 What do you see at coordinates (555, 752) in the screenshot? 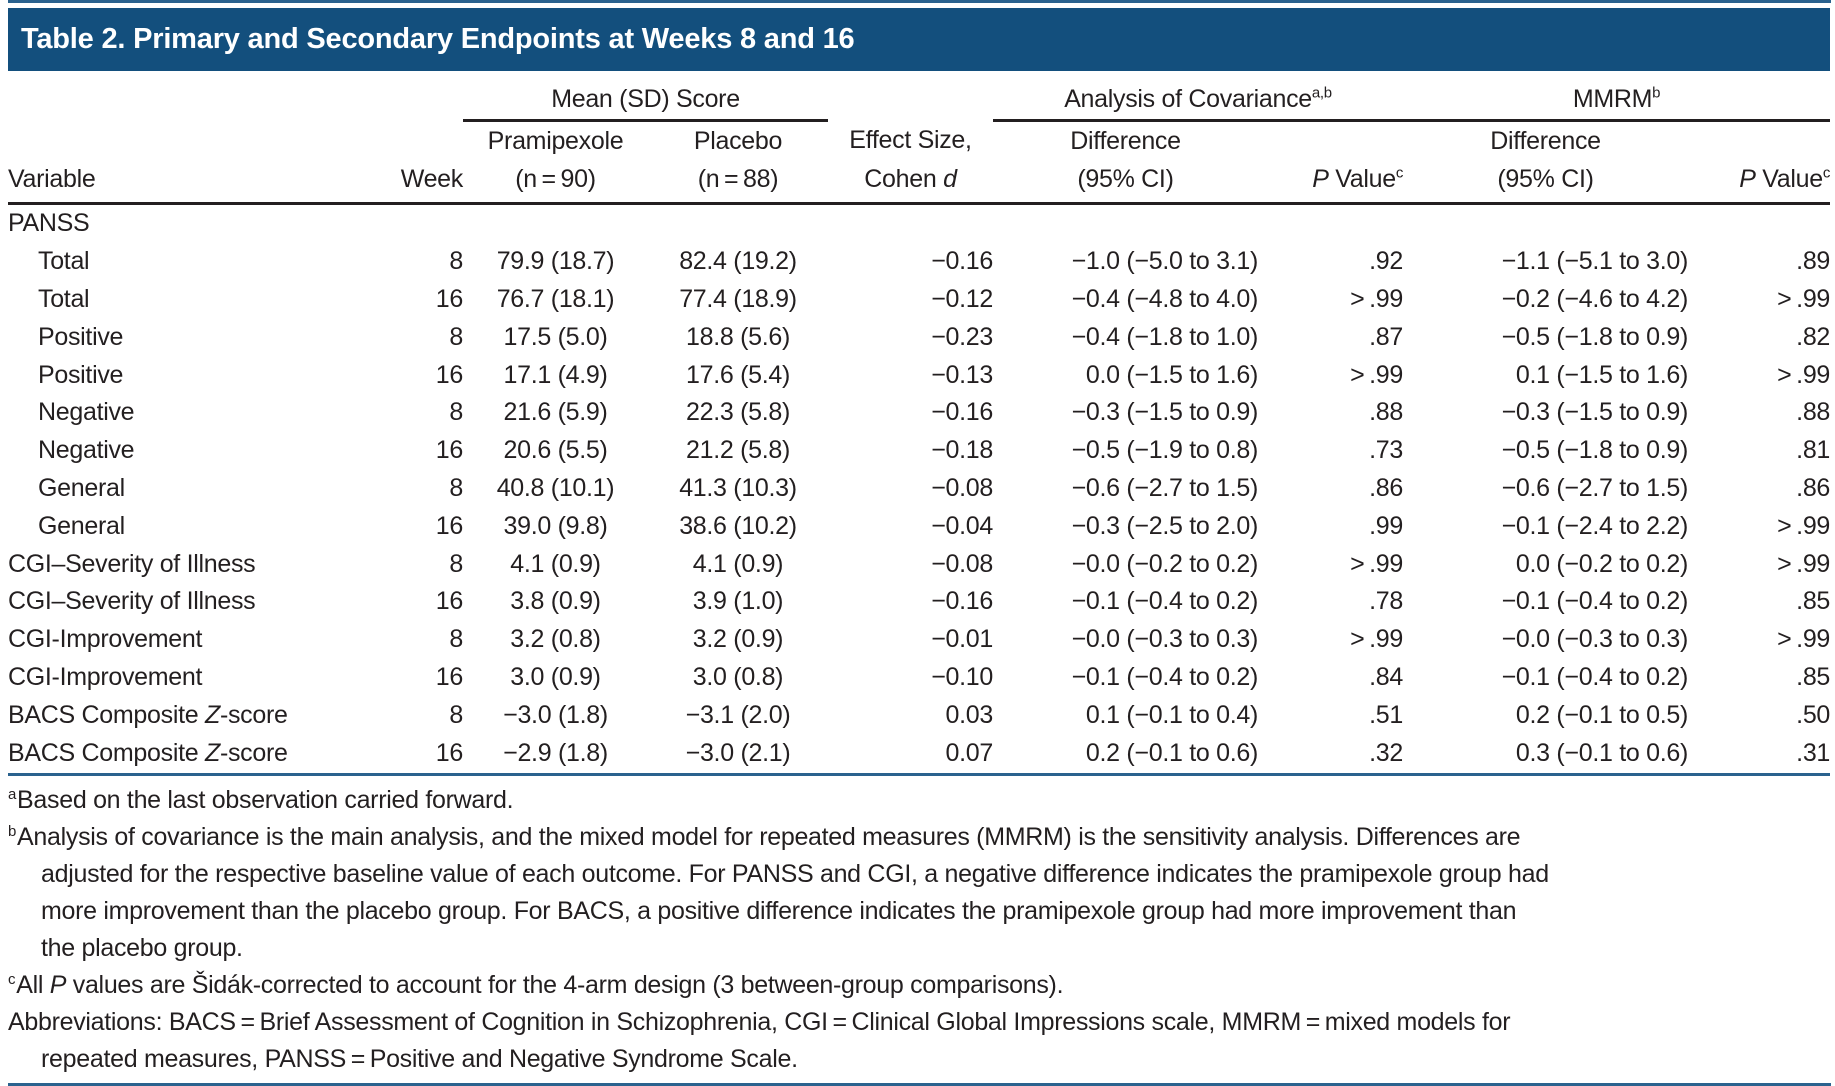
I see `cell-pramipexole-mean: −2.9 (1.8)` at bounding box center [555, 752].